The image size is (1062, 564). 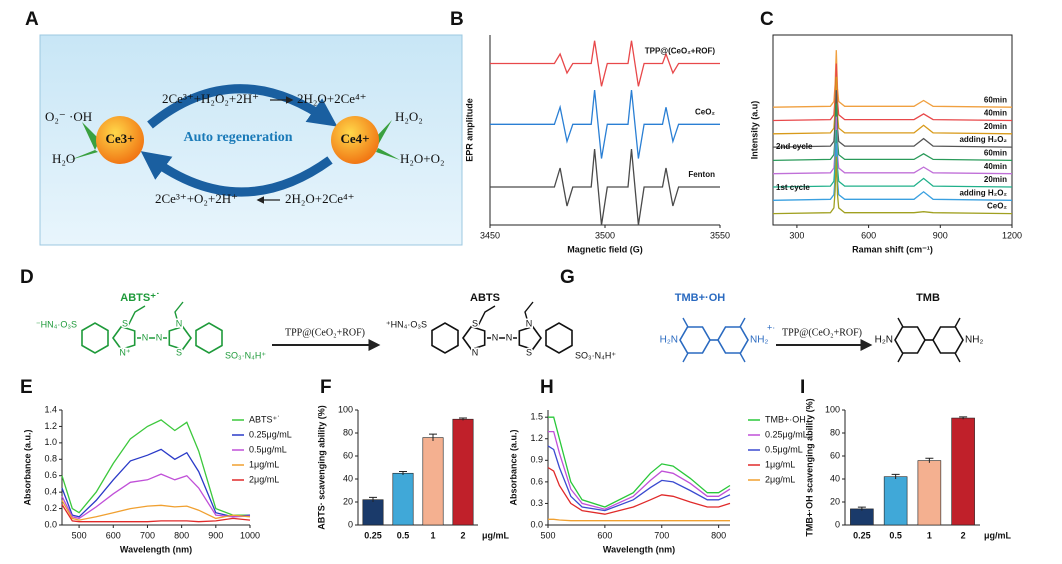 What do you see at coordinates (547, 387) in the screenshot?
I see `panel-letter: H` at bounding box center [547, 387].